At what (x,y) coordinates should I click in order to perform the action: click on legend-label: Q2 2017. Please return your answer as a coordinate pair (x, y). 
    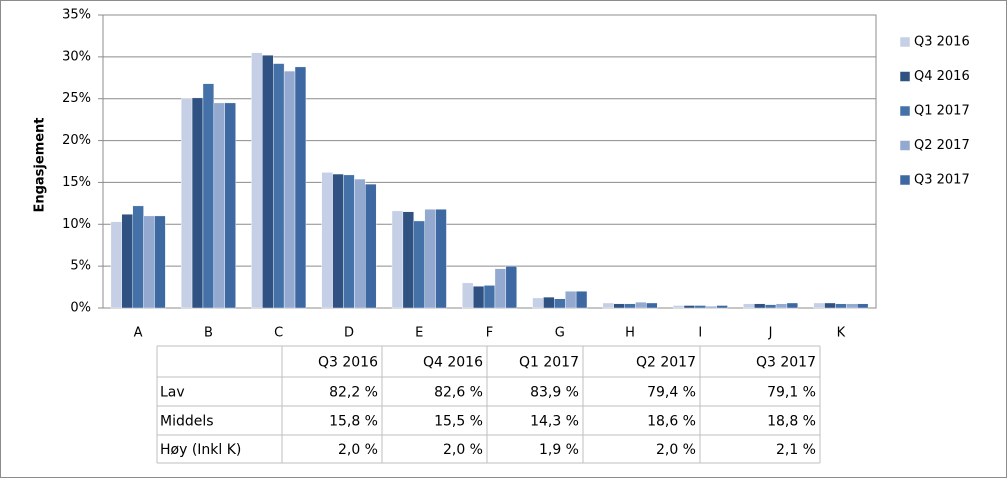
    Looking at the image, I should click on (942, 145).